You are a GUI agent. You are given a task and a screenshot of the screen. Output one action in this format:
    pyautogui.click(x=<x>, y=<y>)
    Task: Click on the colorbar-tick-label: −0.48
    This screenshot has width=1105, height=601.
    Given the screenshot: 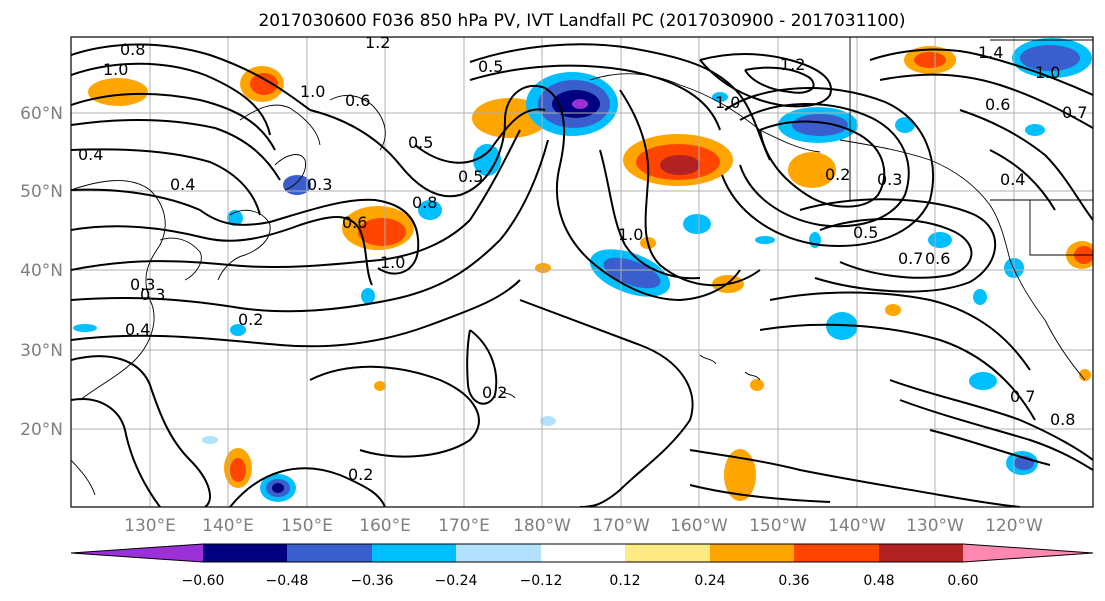 What is the action you would take?
    pyautogui.click(x=287, y=581)
    